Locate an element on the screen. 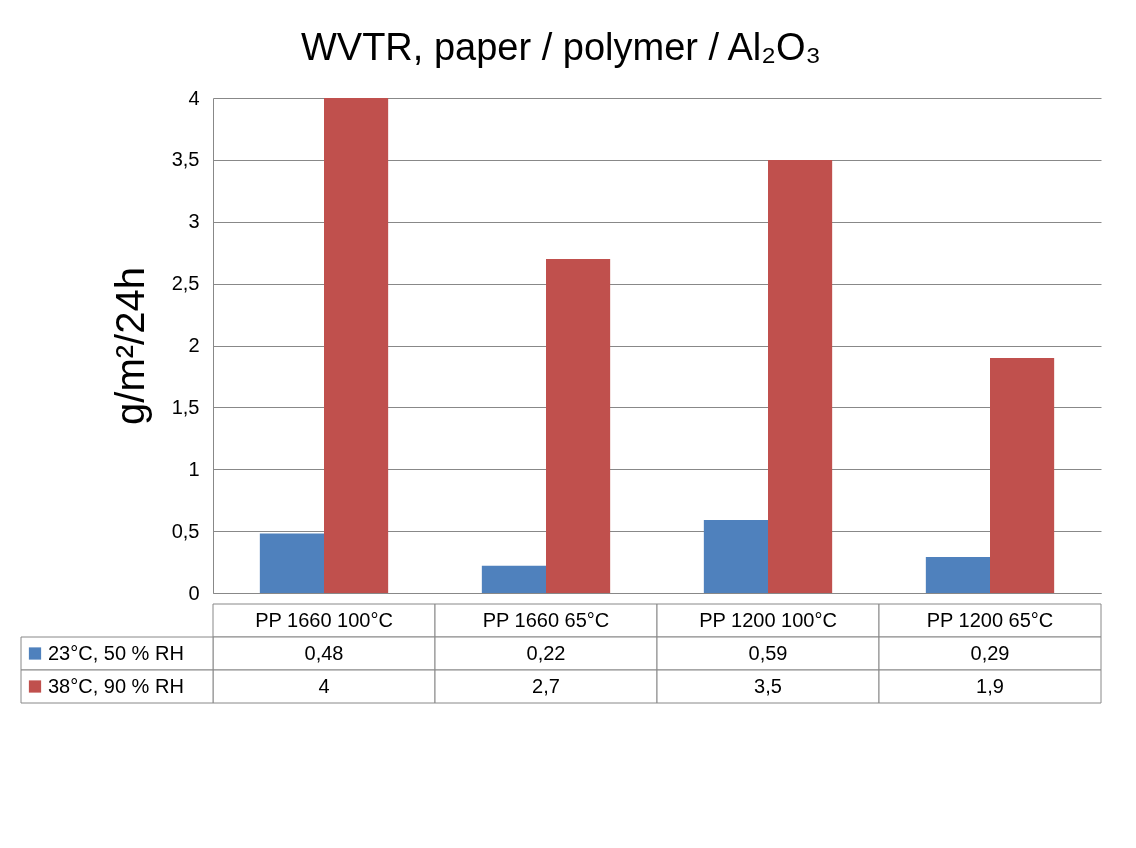 The image size is (1136, 848). x-tick-label: PP 1660 100°C is located at coordinates (324, 619).